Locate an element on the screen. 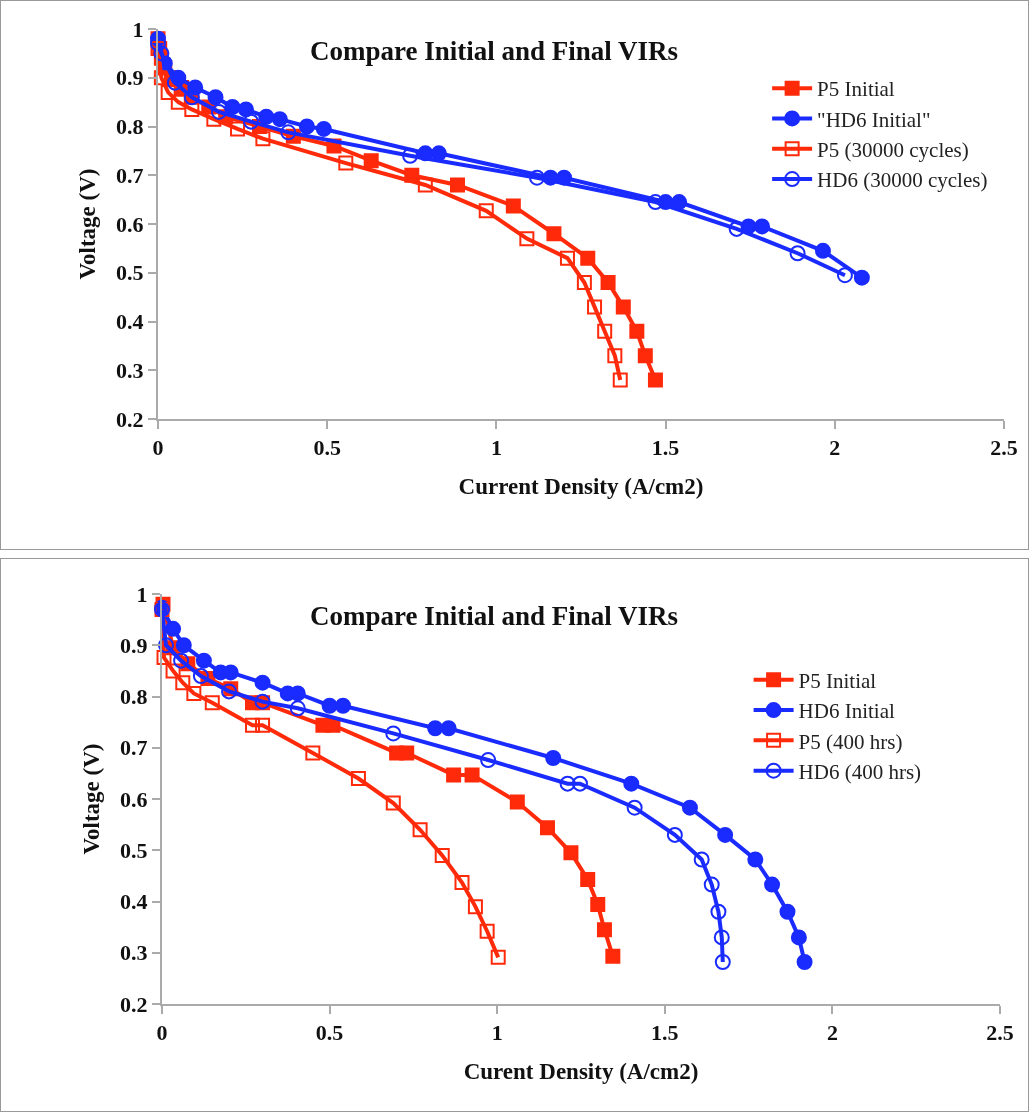 The image size is (1031, 1112). x-axis-title: Curent Density (A/cm2) is located at coordinates (581, 1071).